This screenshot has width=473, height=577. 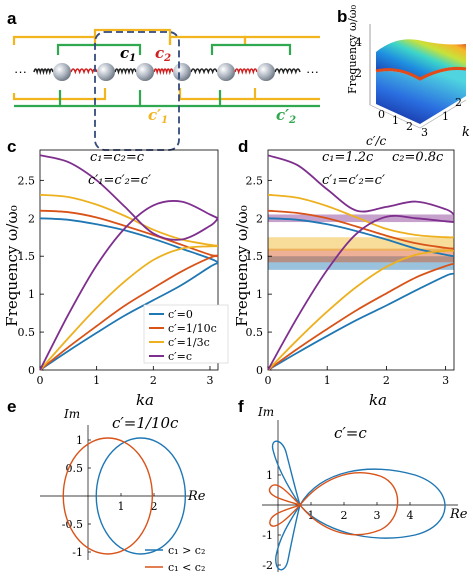 I want to click on c-eq1: c₁=c₂=c, so click(x=117, y=157).